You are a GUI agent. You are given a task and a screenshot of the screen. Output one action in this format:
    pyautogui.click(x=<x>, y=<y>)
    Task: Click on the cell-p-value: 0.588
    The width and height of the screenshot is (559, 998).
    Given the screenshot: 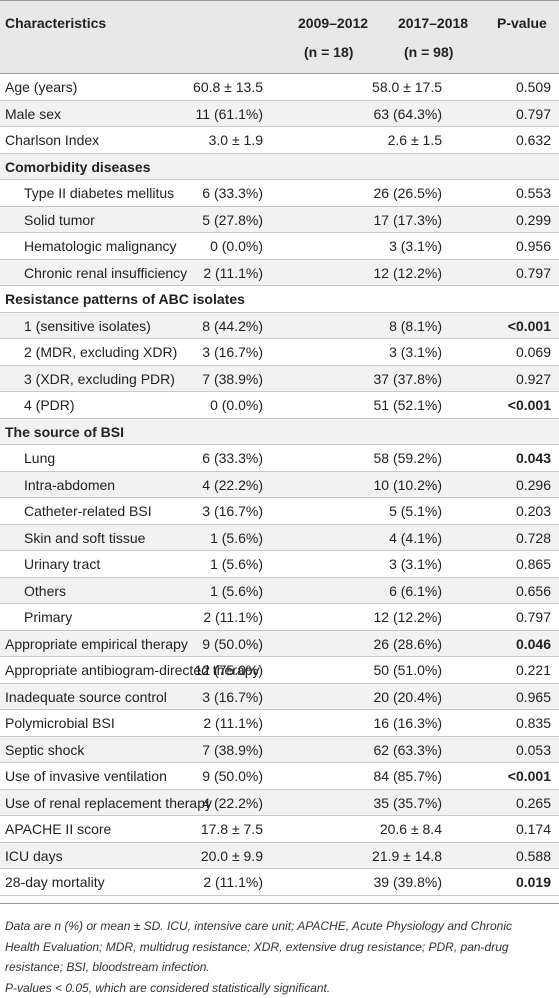 What is the action you would take?
    pyautogui.click(x=533, y=856)
    